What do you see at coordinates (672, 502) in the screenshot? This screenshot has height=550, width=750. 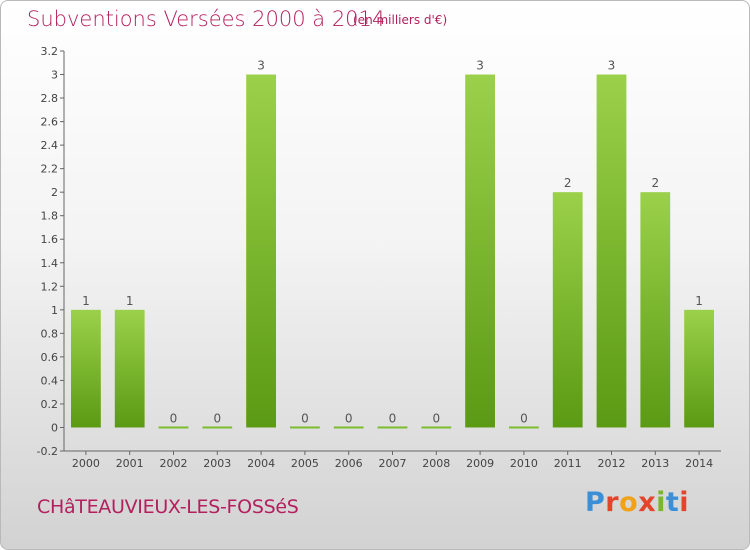 I see `logo-letter: t` at bounding box center [672, 502].